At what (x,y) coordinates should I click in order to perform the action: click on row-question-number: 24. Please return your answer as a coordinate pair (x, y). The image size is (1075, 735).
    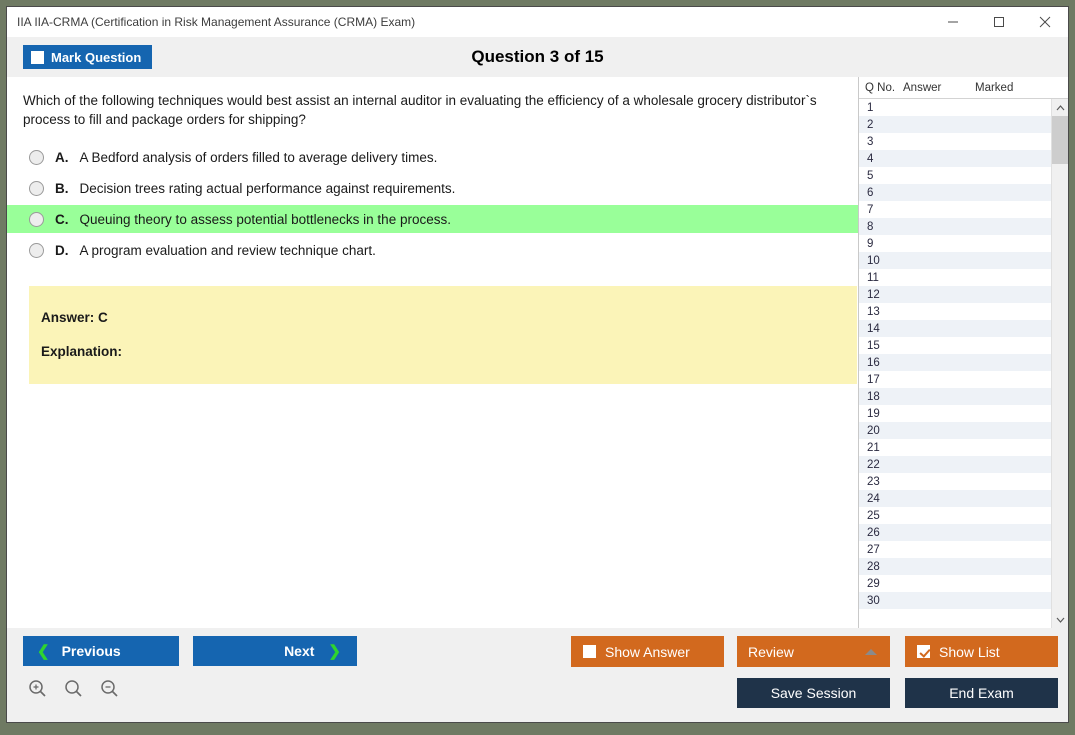
    Looking at the image, I should click on (873, 498).